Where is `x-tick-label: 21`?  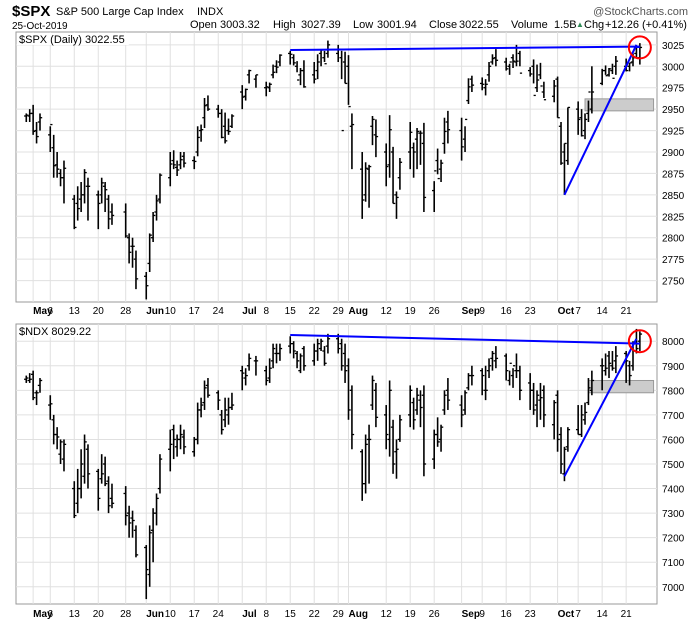
x-tick-label: 21 is located at coordinates (627, 311).